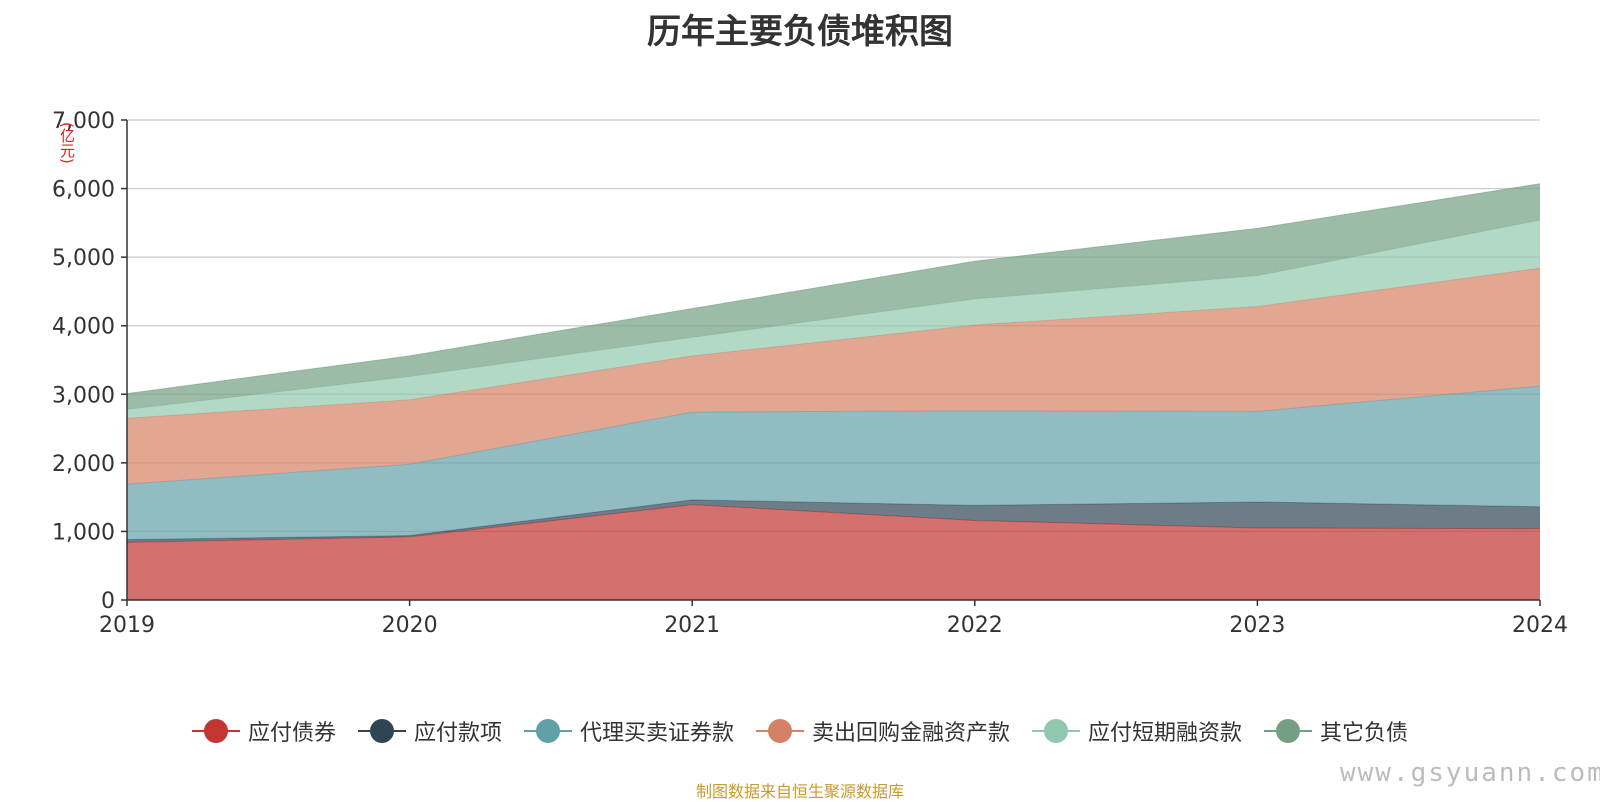 The height and width of the screenshot is (802, 1600). I want to click on legend-label: 应付款项, so click(457, 733).